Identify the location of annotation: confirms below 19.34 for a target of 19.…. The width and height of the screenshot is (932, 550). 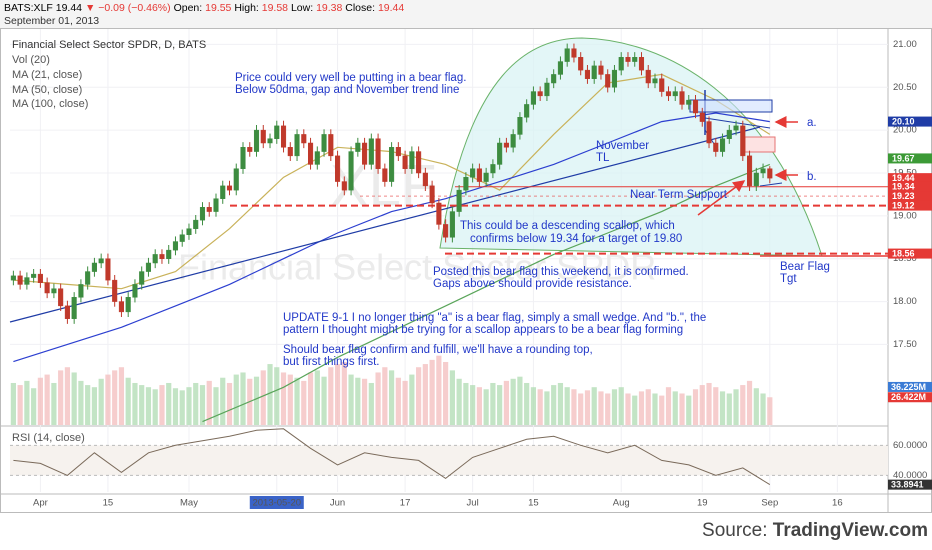
(576, 239).